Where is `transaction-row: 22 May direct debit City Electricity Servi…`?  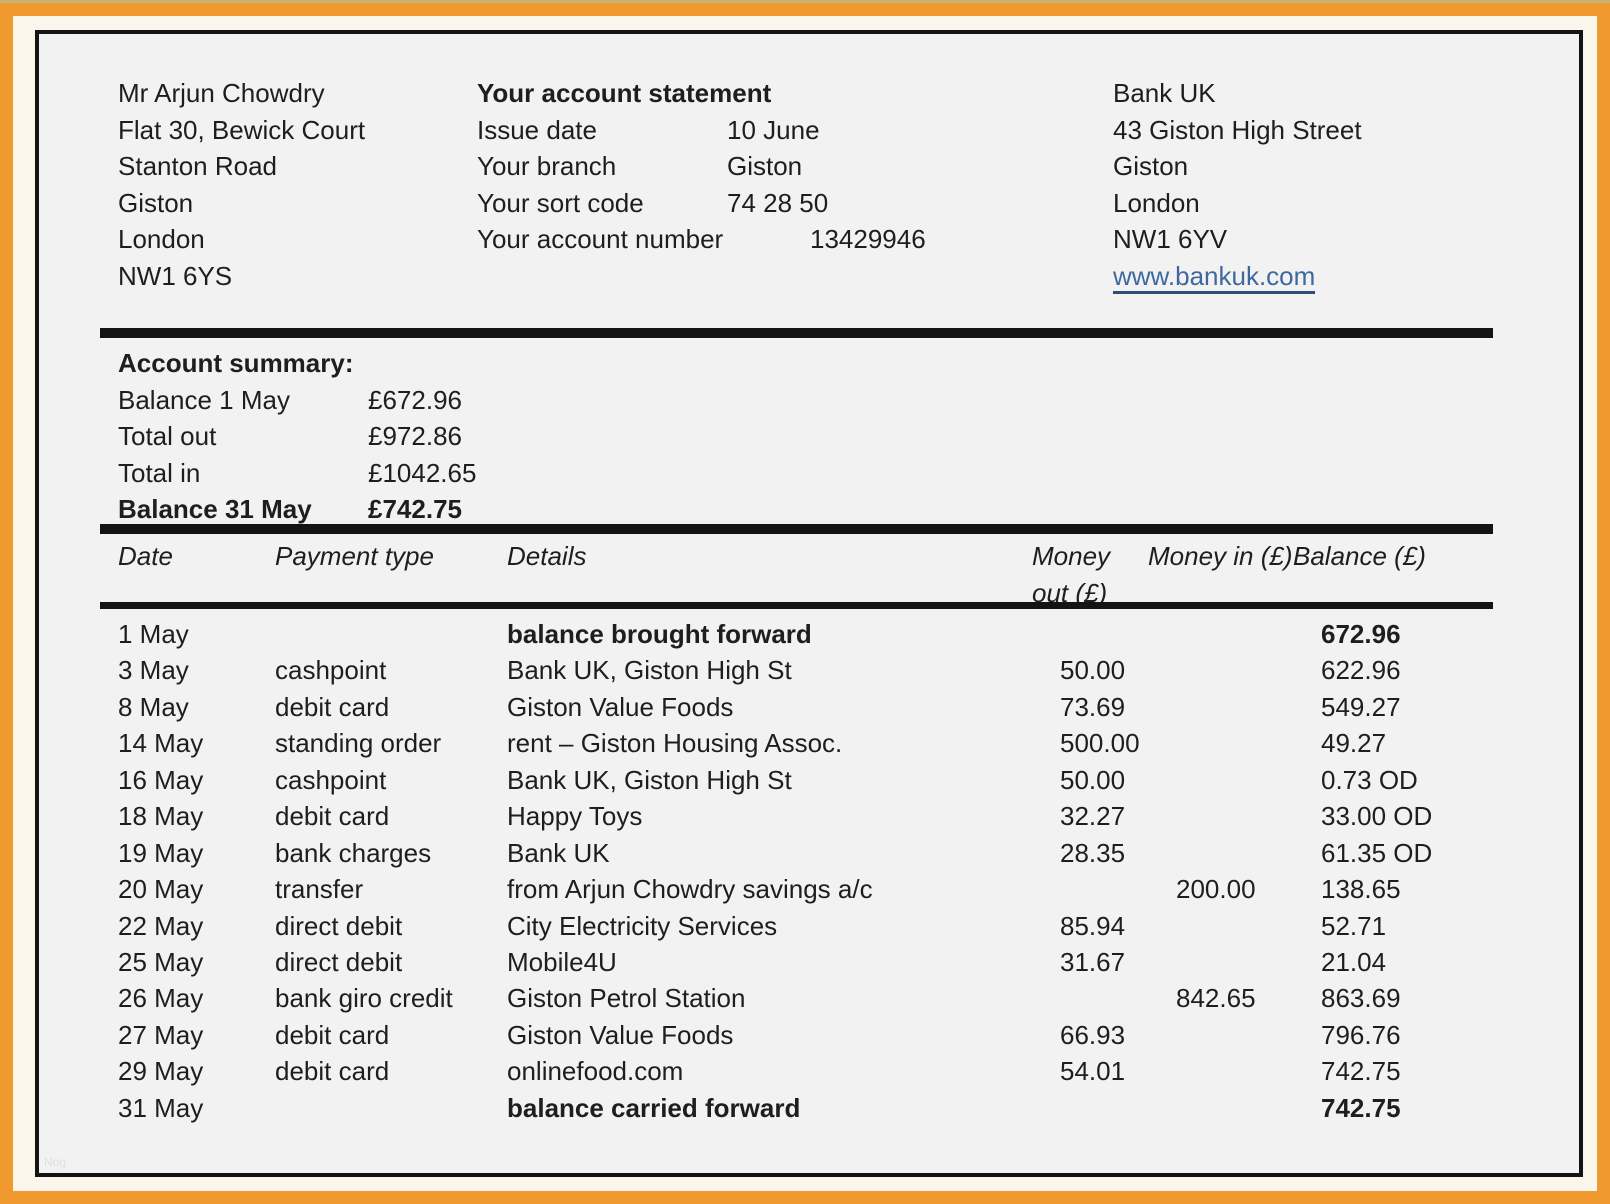
transaction-row: 22 May direct debit City Electricity Servi… is located at coordinates (796, 926).